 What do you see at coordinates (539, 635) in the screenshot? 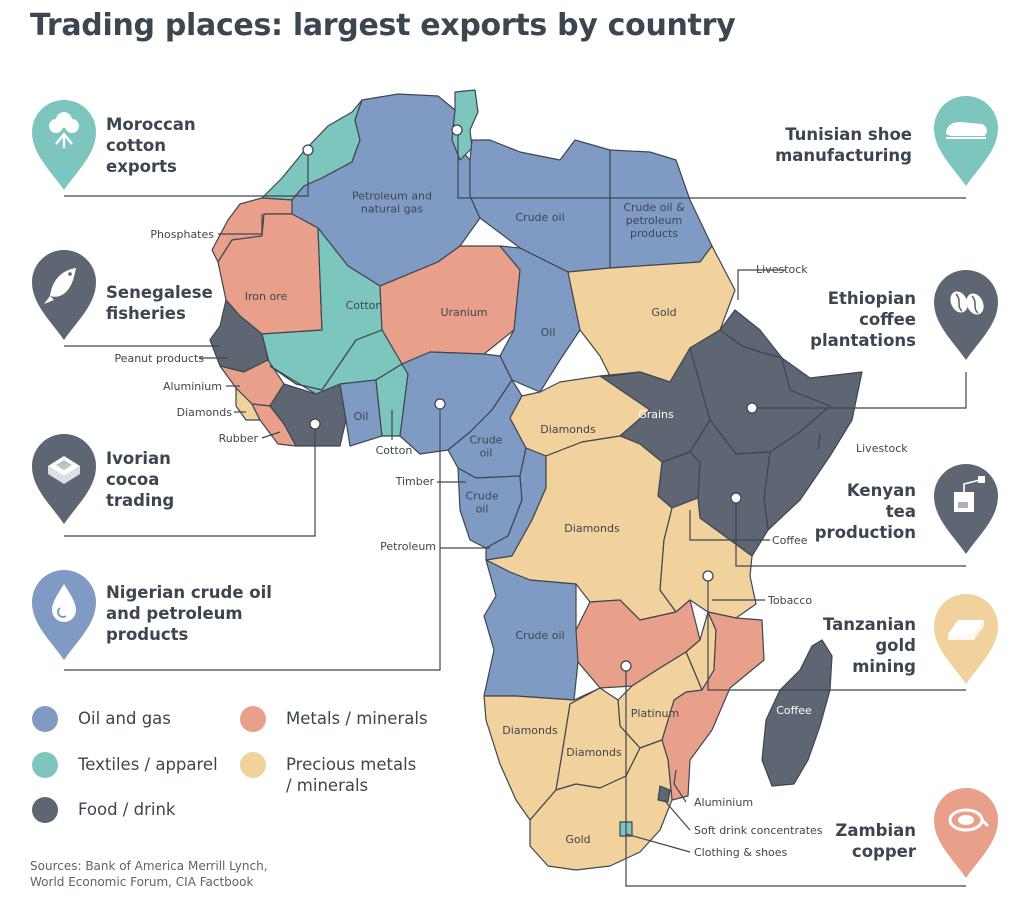
I see `label-crude-oil-angola: Crude oil` at bounding box center [539, 635].